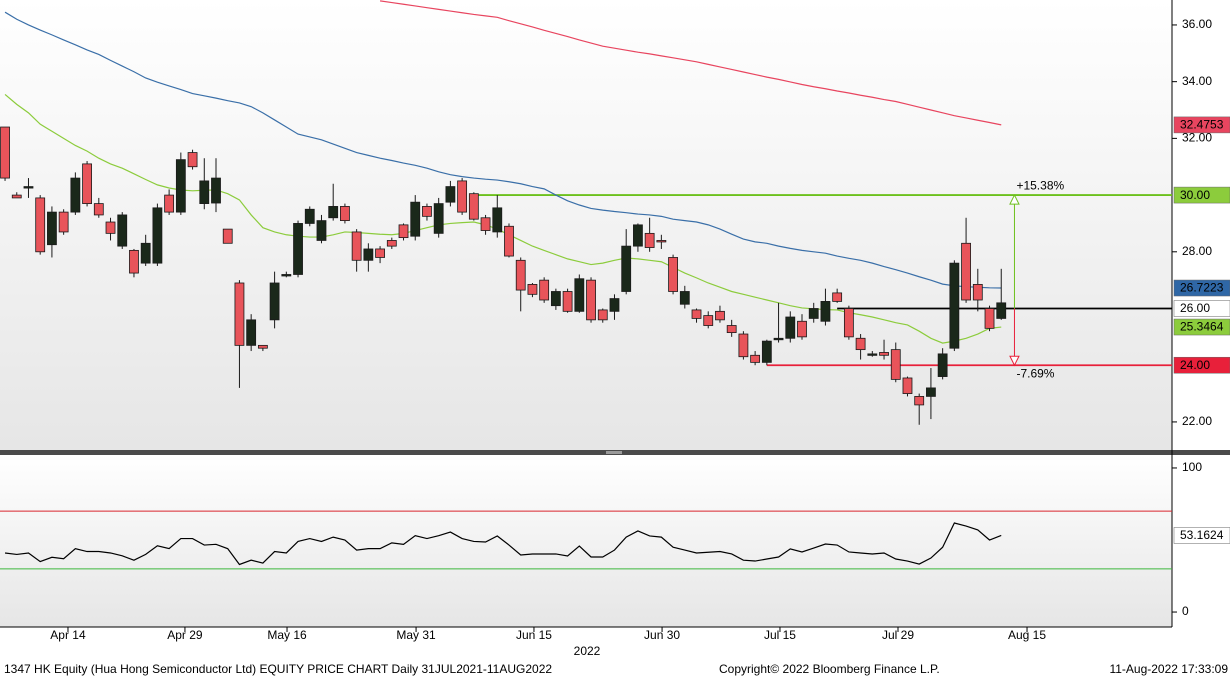 This screenshot has width=1230, height=679. What do you see at coordinates (185, 635) in the screenshot?
I see `x-tick-label: Apr 29` at bounding box center [185, 635].